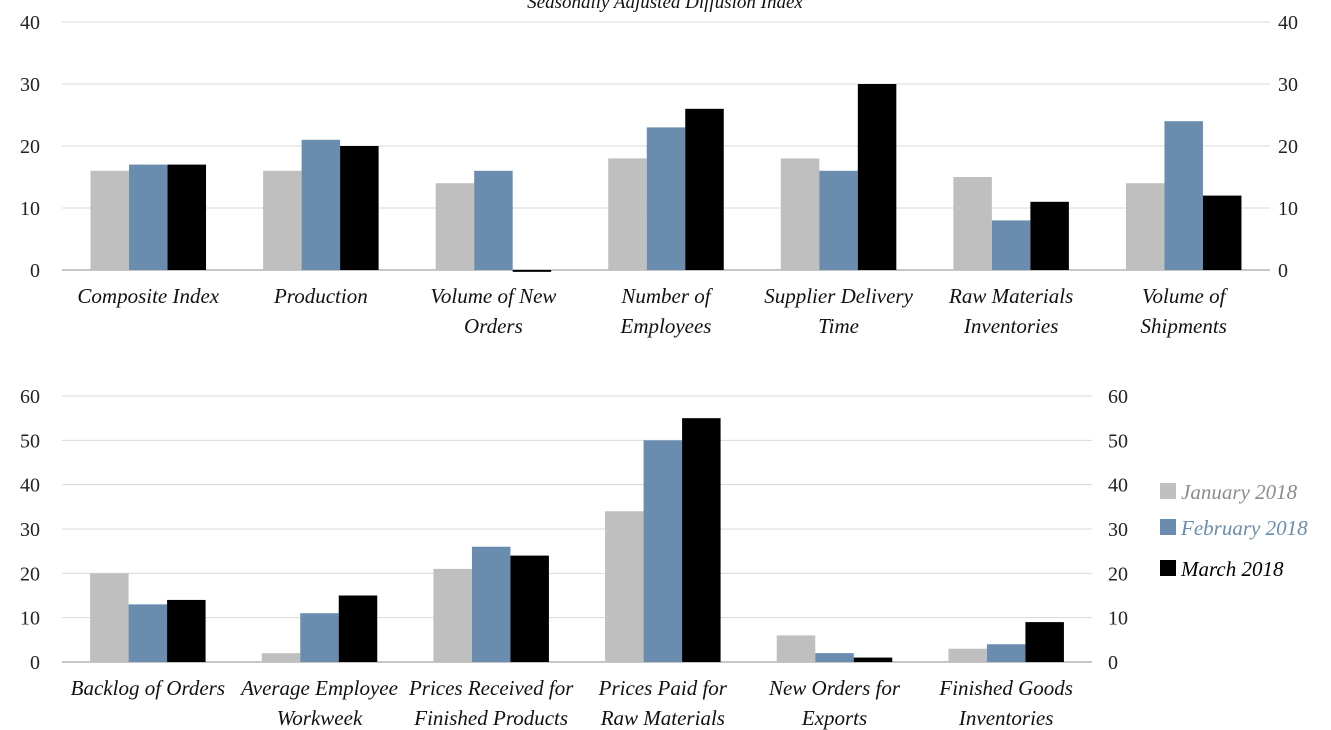  I want to click on top-category-label-4-line-0: Supplier Delivery, so click(838, 296).